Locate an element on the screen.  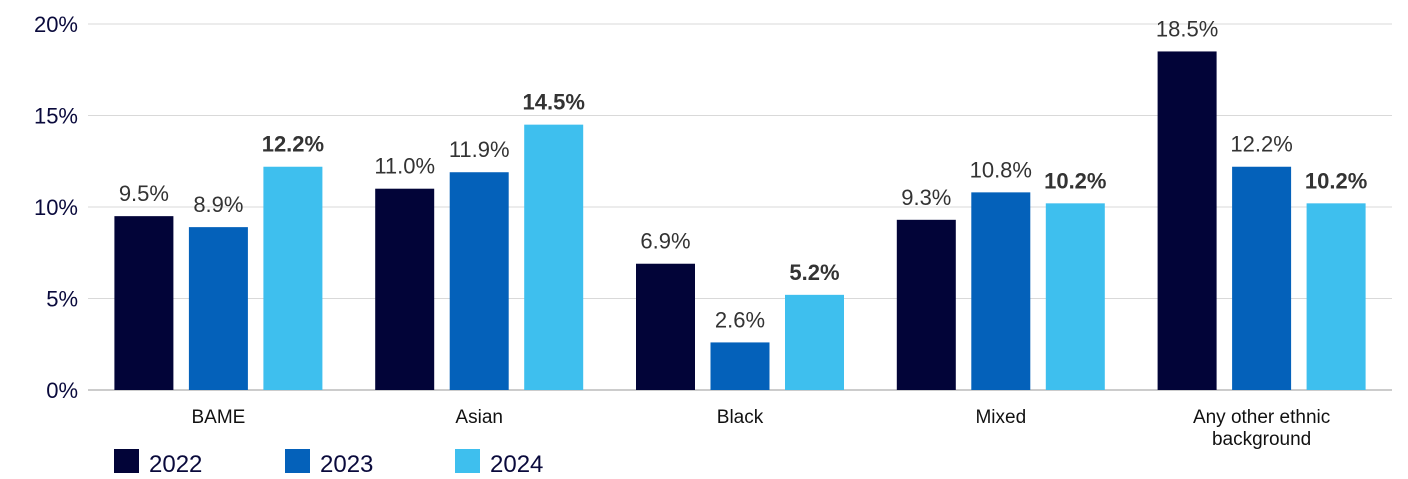
data-label-2023-0: 8.9% is located at coordinates (218, 204).